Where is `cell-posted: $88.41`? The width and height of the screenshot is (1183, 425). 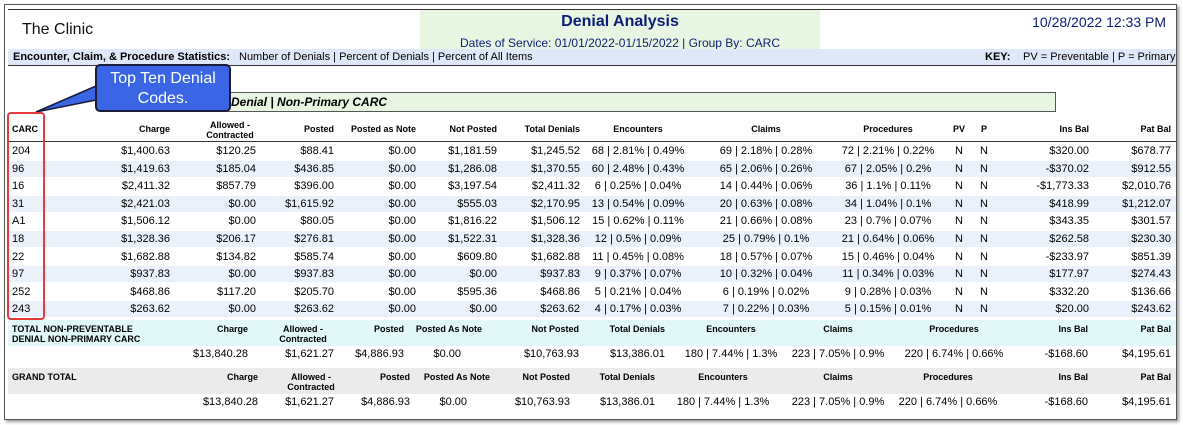 cell-posted: $88.41 is located at coordinates (317, 151).